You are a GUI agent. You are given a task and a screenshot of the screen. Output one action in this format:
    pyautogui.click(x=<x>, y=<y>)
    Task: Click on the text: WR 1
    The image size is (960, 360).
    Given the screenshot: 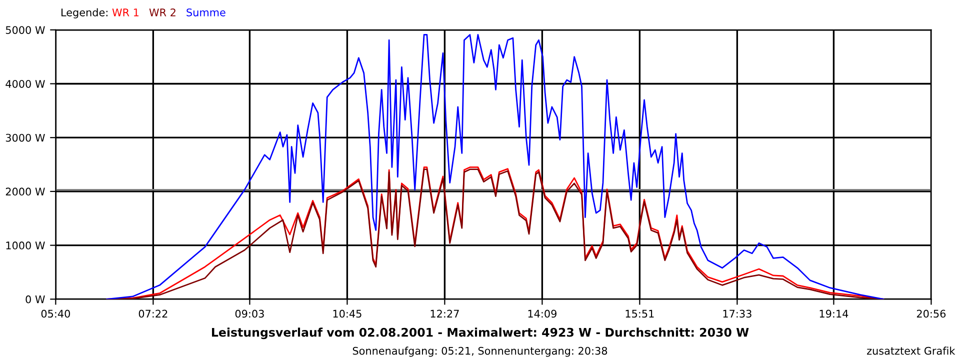 What is the action you would take?
    pyautogui.click(x=125, y=12)
    